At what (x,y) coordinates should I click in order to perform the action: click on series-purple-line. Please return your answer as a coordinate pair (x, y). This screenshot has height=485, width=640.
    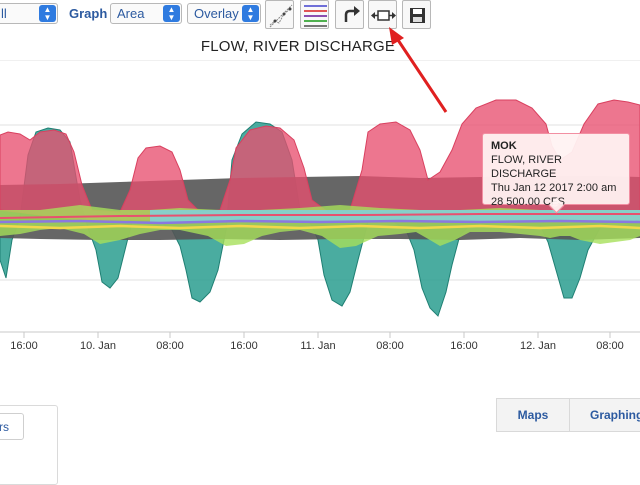
    Looking at the image, I should click on (320, 222).